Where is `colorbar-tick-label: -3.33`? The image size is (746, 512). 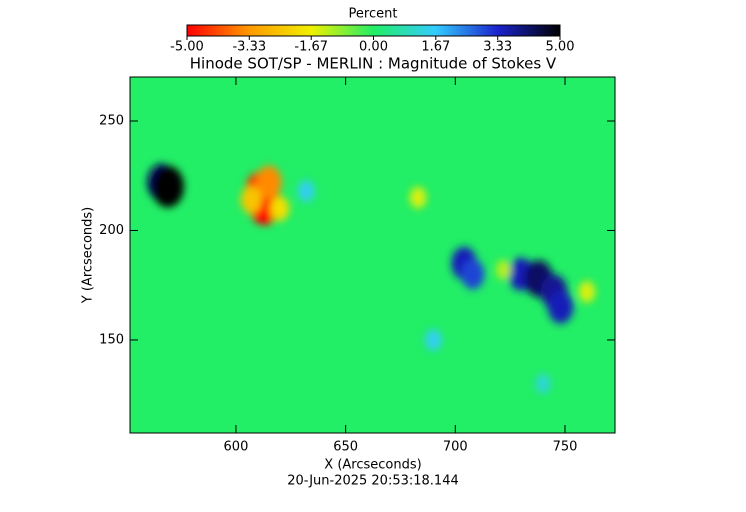 colorbar-tick-label: -3.33 is located at coordinates (249, 47).